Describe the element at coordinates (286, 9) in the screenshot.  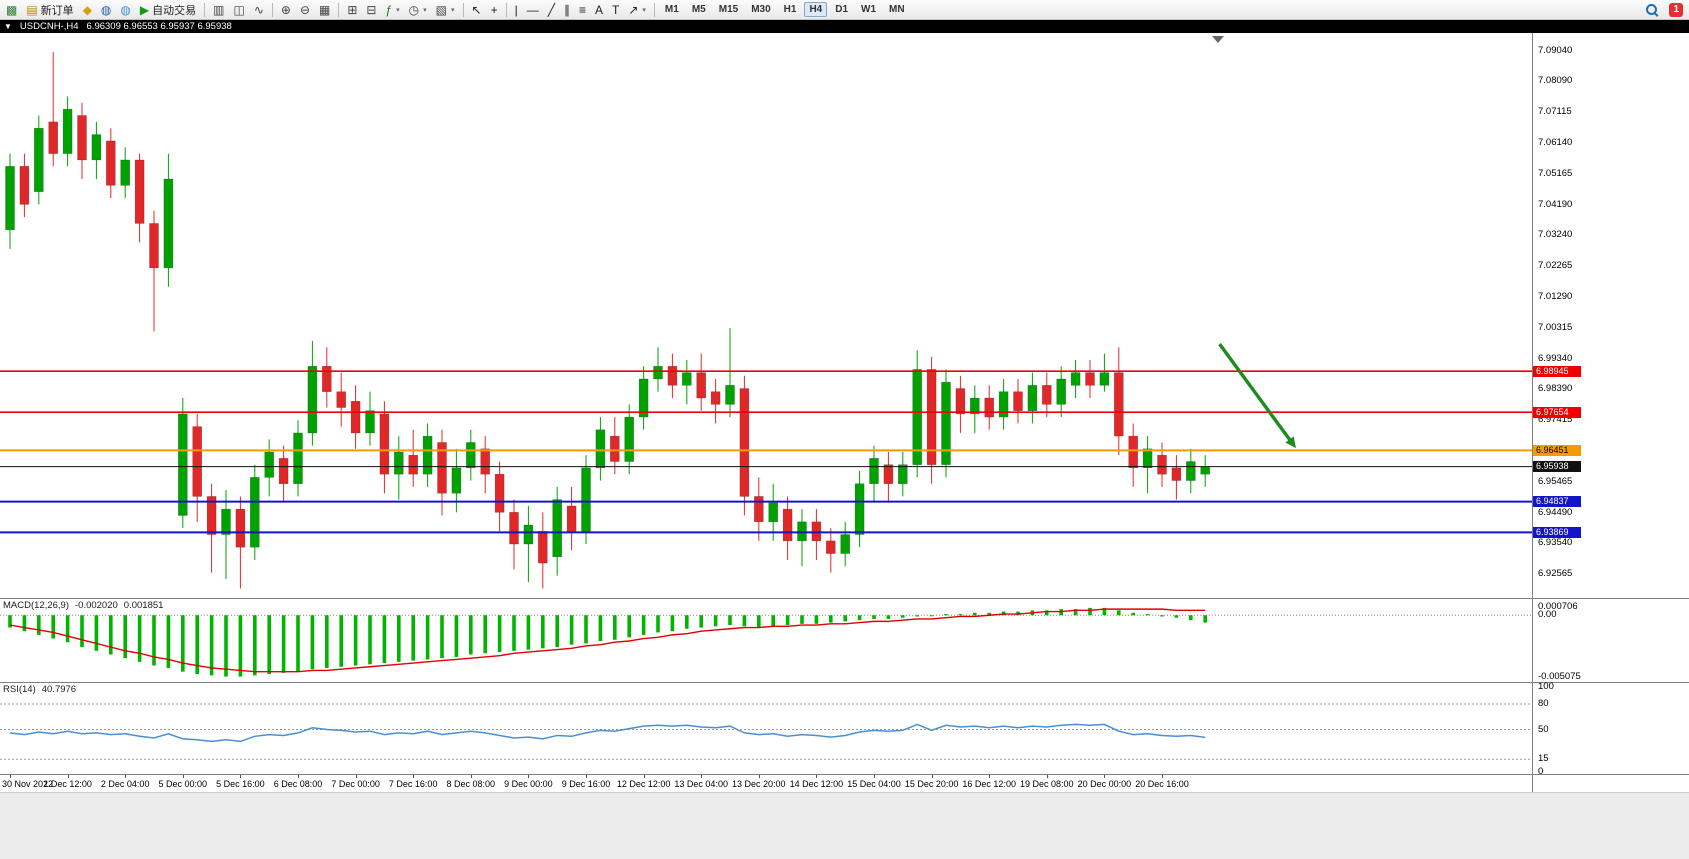
I see `zoom-in-button: ⊕` at that location.